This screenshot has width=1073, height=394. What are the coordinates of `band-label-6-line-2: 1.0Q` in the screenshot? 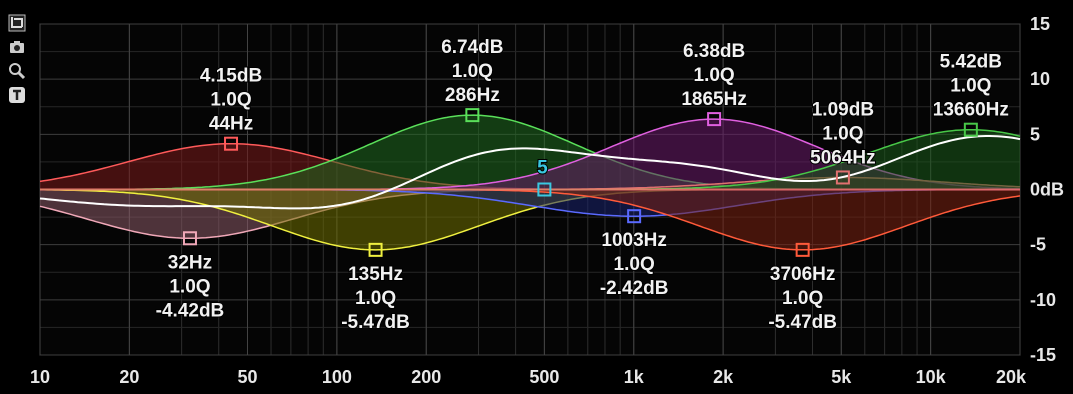 It's located at (634, 264).